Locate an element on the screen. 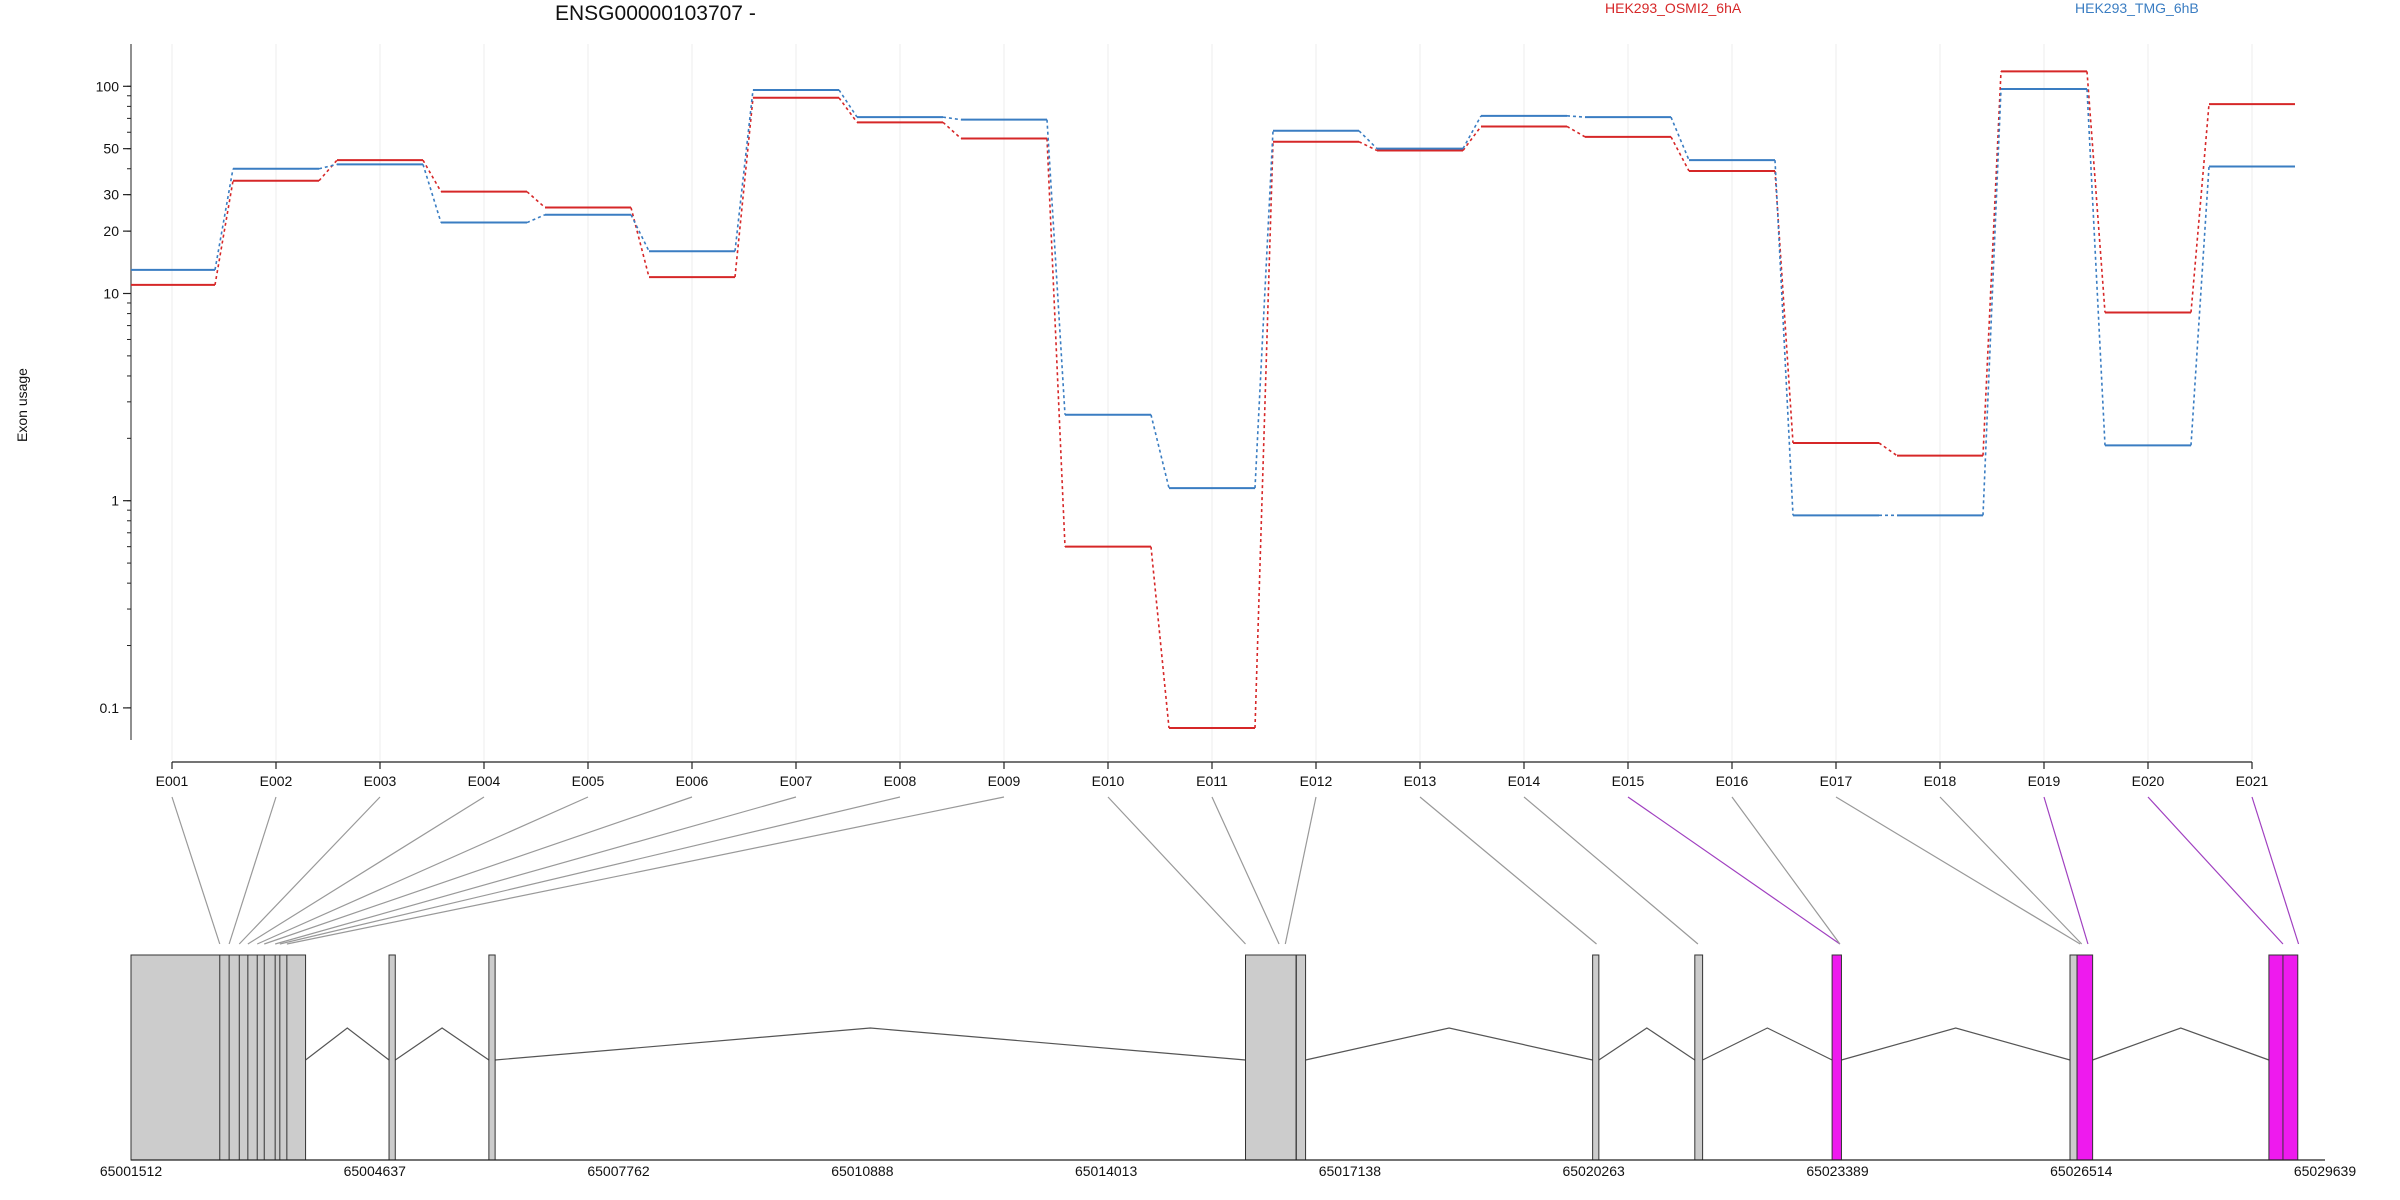 The width and height of the screenshot is (2400, 1200). exon-connector-e015 is located at coordinates (1734, 870).